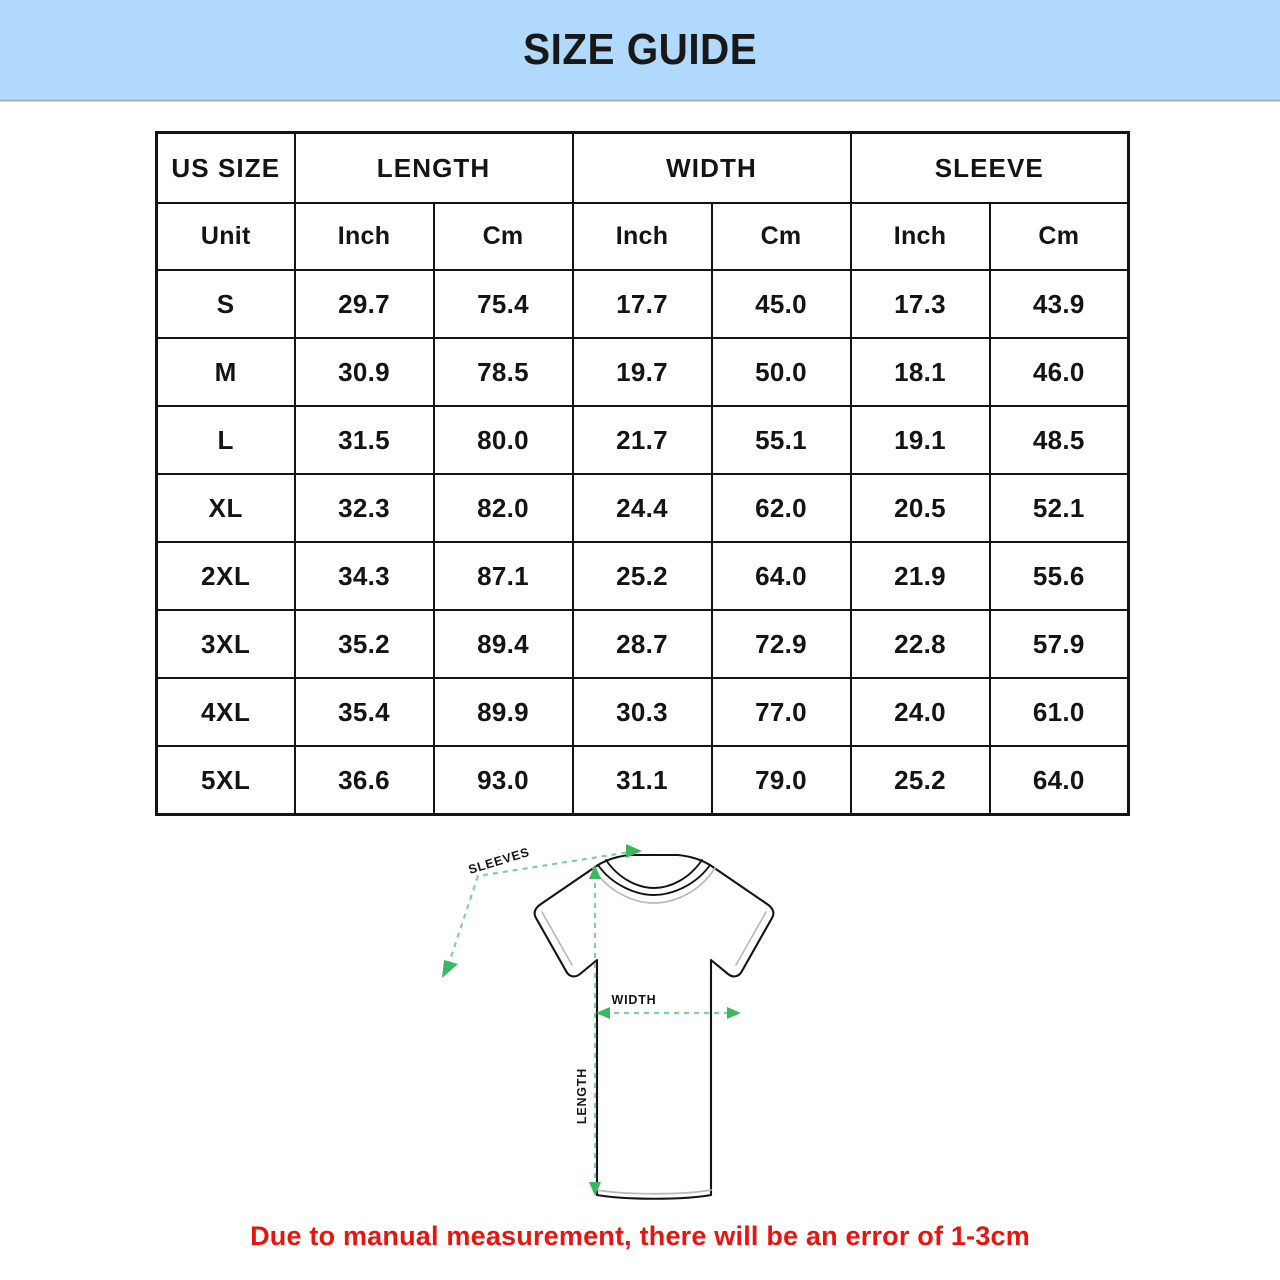 Image resolution: width=1280 pixels, height=1280 pixels. What do you see at coordinates (225, 644) in the screenshot?
I see `cell-size: 3XL` at bounding box center [225, 644].